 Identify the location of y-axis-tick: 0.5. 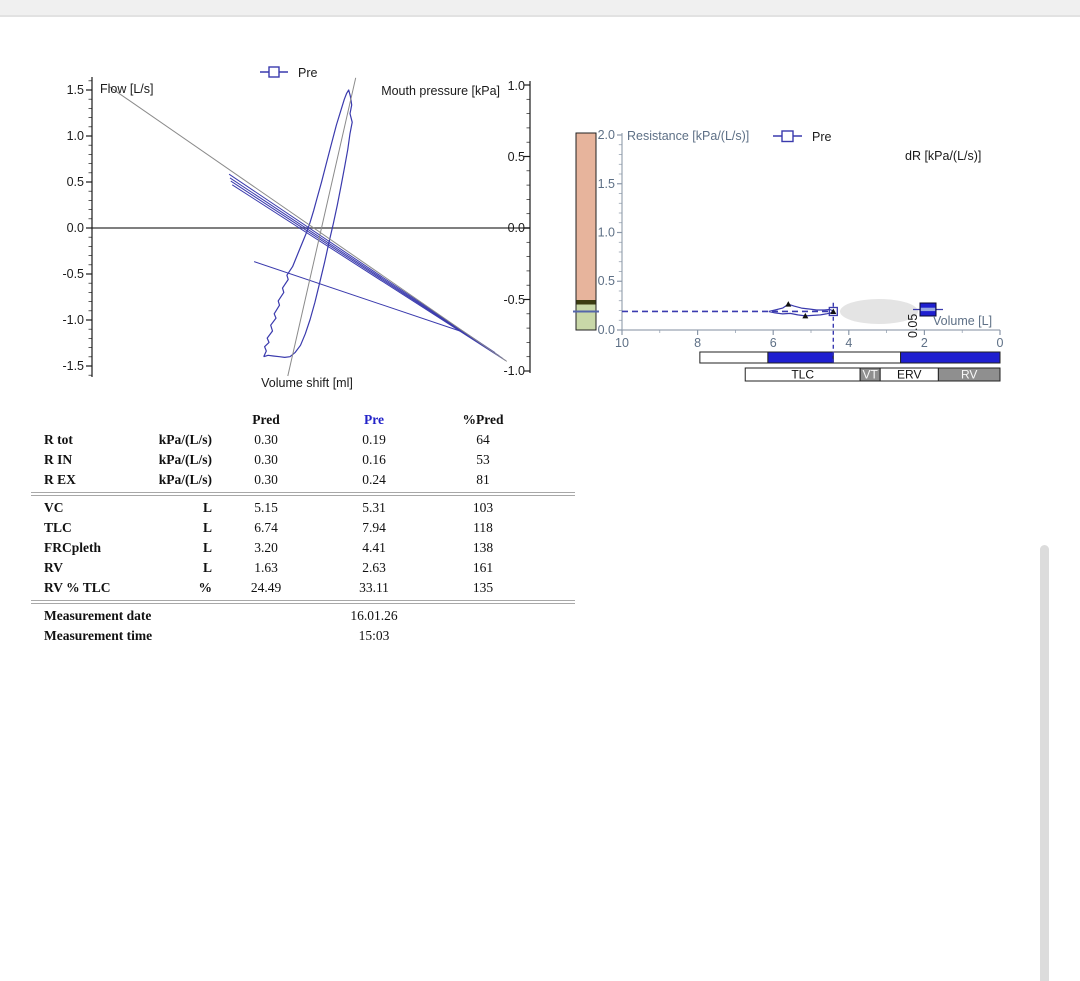
(606, 281).